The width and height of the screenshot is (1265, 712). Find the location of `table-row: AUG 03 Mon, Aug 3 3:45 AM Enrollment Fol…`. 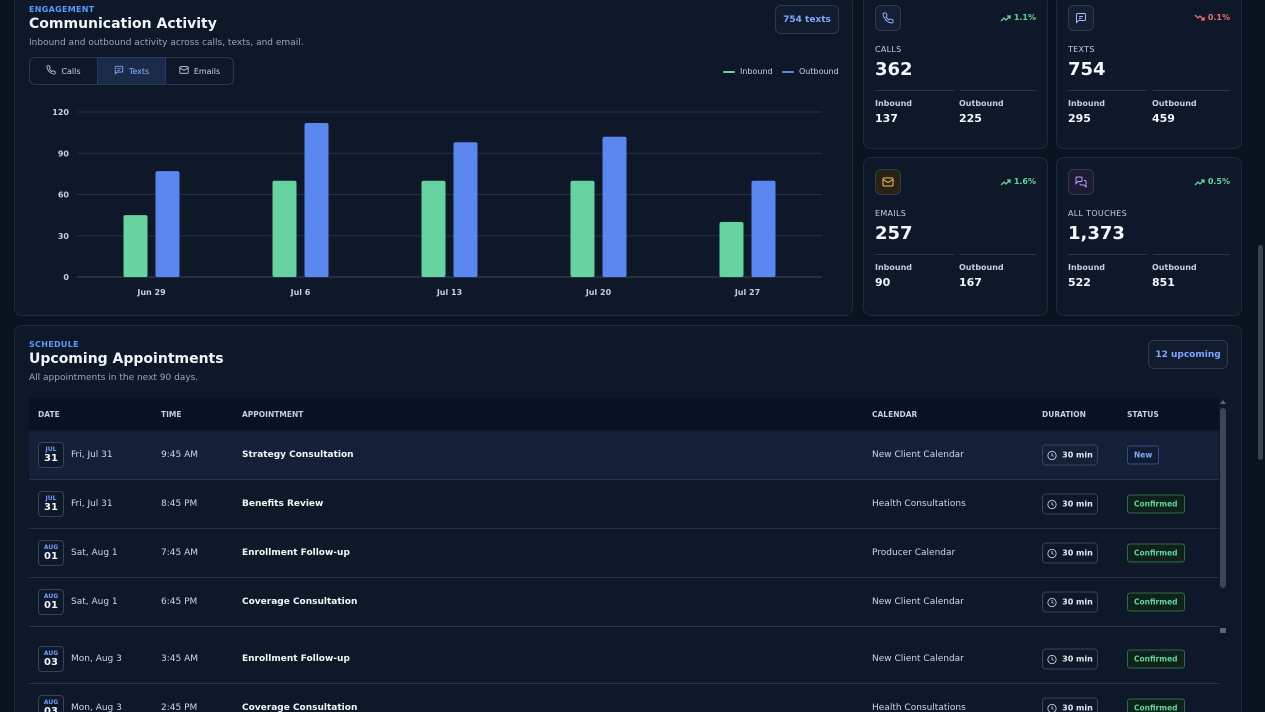

table-row: AUG 03 Mon, Aug 3 3:45 AM Enrollment Fol… is located at coordinates (624, 659).